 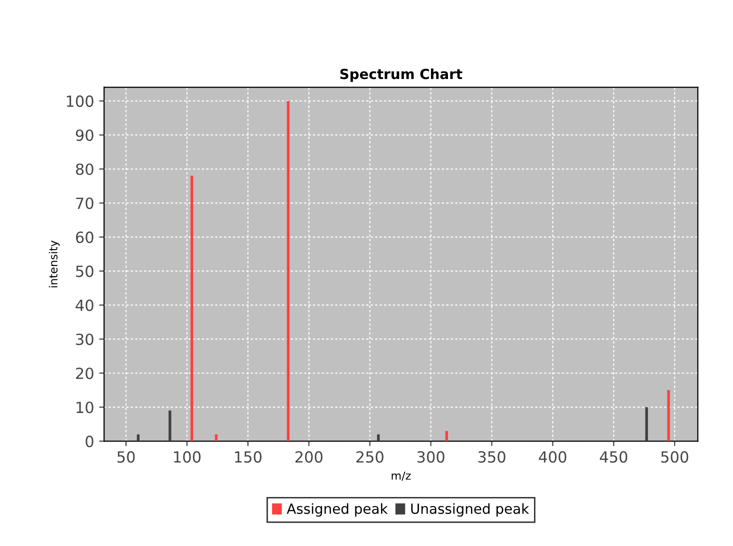 What do you see at coordinates (492, 457) in the screenshot?
I see `x-tick-label: 350` at bounding box center [492, 457].